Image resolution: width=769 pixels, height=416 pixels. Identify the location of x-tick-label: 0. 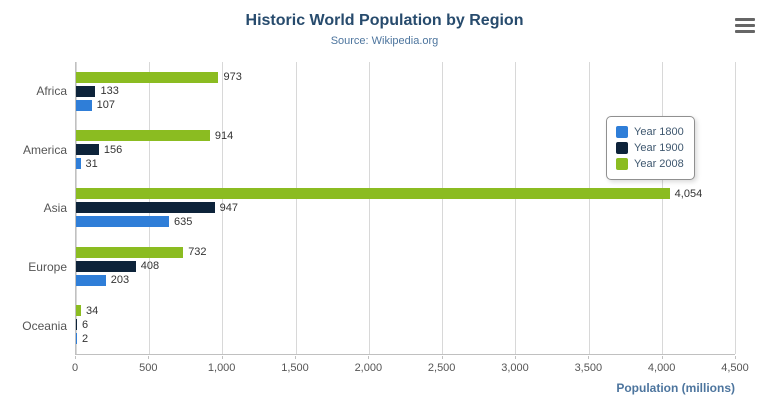
(75, 368).